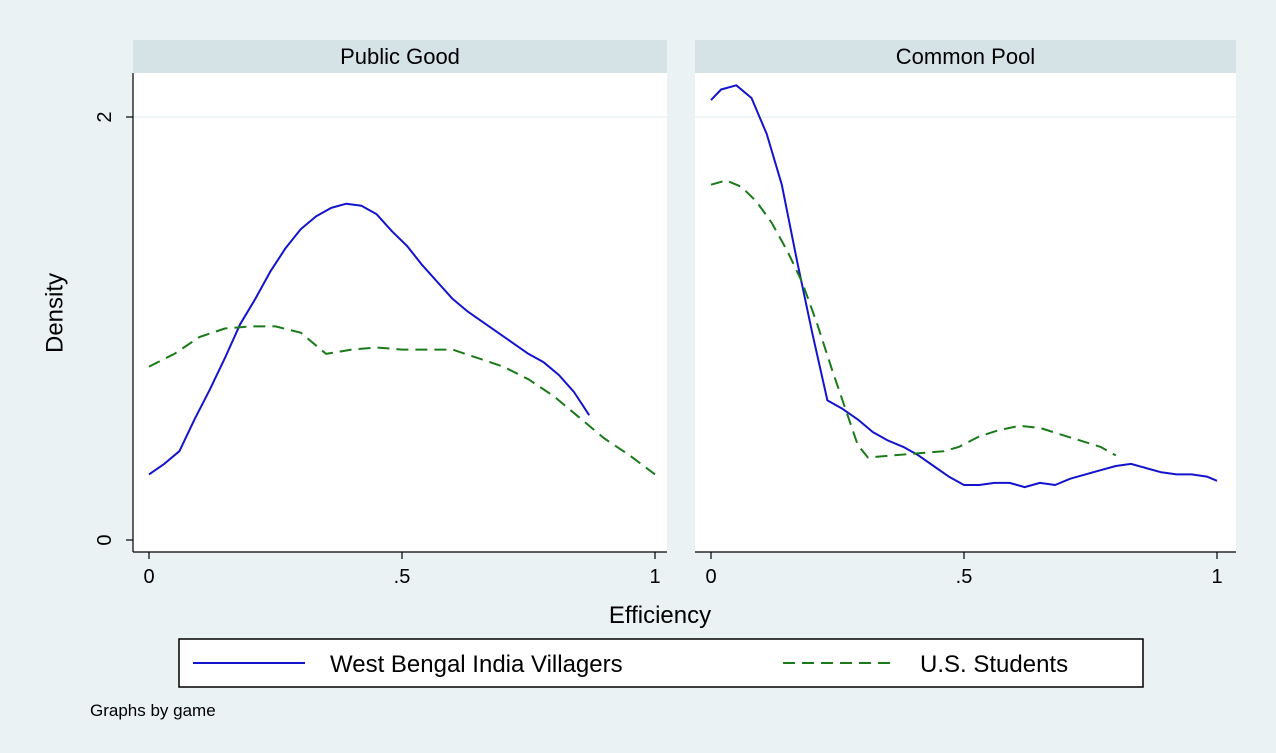 The image size is (1276, 753). I want to click on series-line-west-bengal-villagers, so click(369, 339).